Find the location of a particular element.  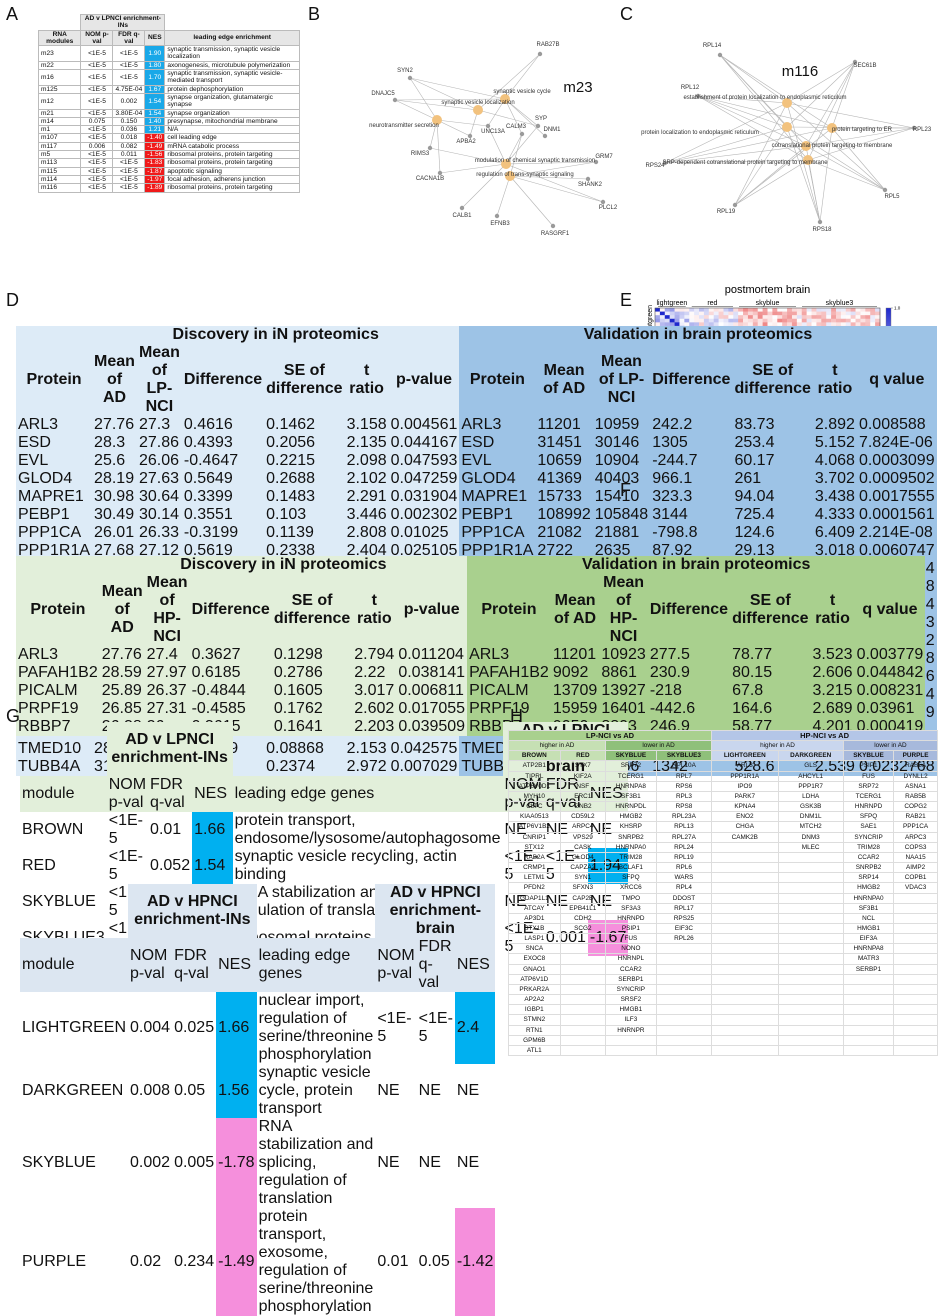

cell: <1E-5 is located at coordinates (129, 78).